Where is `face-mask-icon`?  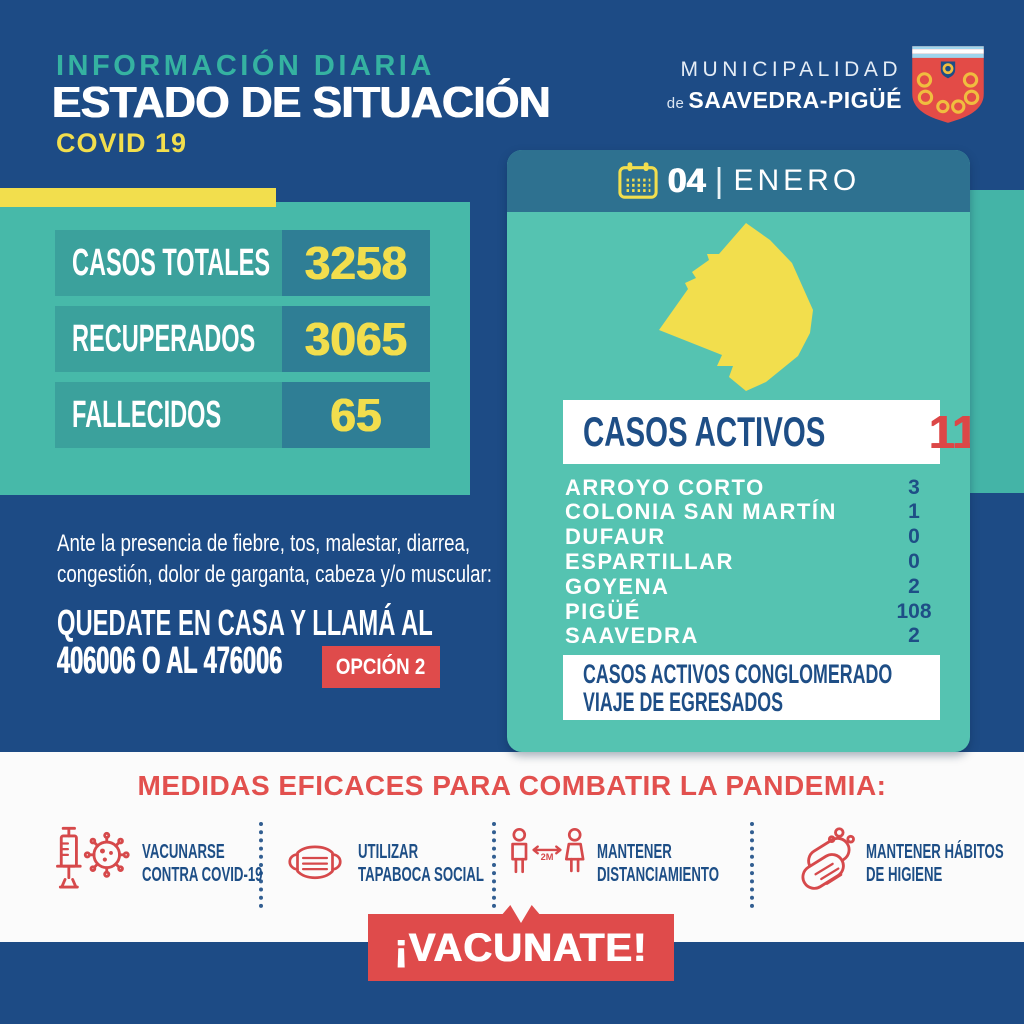 face-mask-icon is located at coordinates (315, 862).